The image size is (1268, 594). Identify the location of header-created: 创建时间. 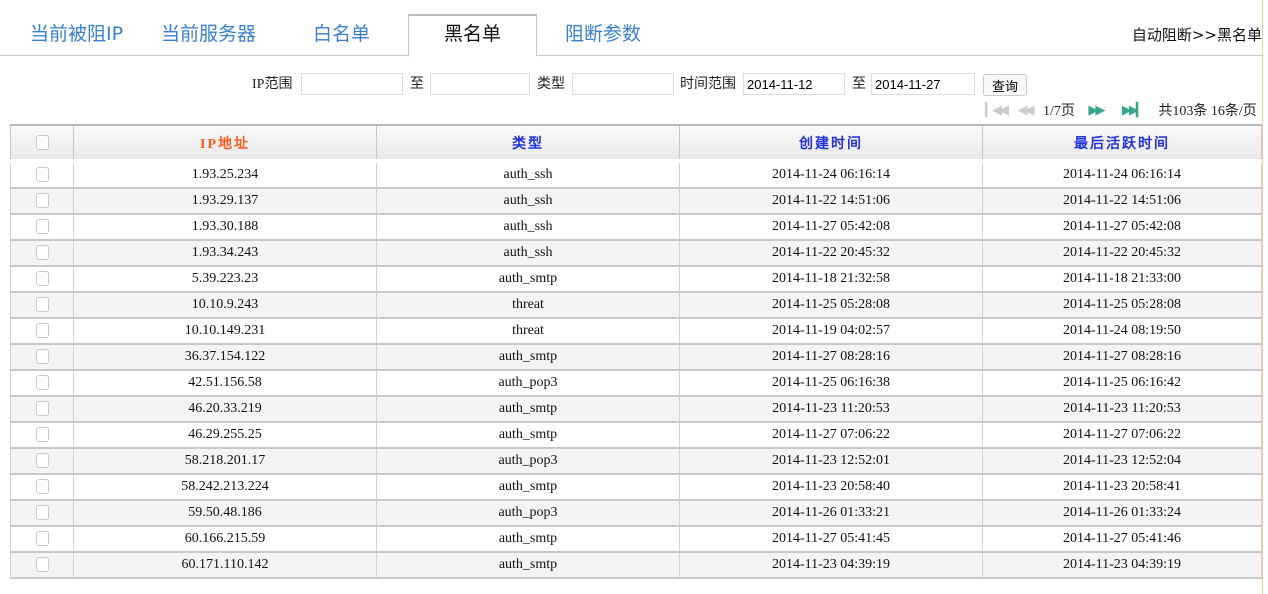
(831, 143).